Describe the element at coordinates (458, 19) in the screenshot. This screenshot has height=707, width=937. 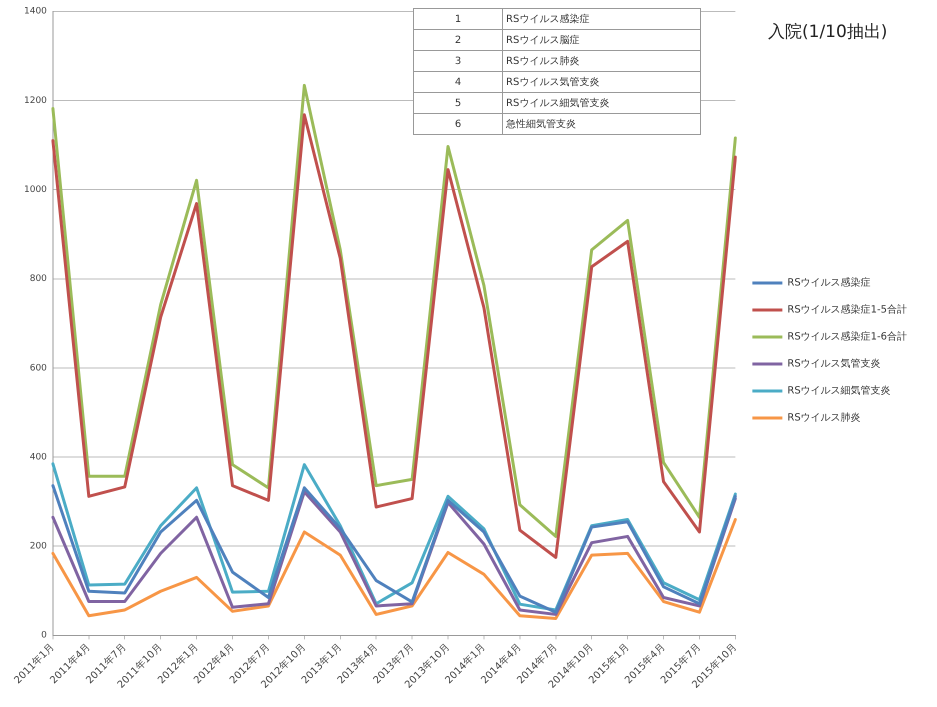
I see `annotation: 1` at that location.